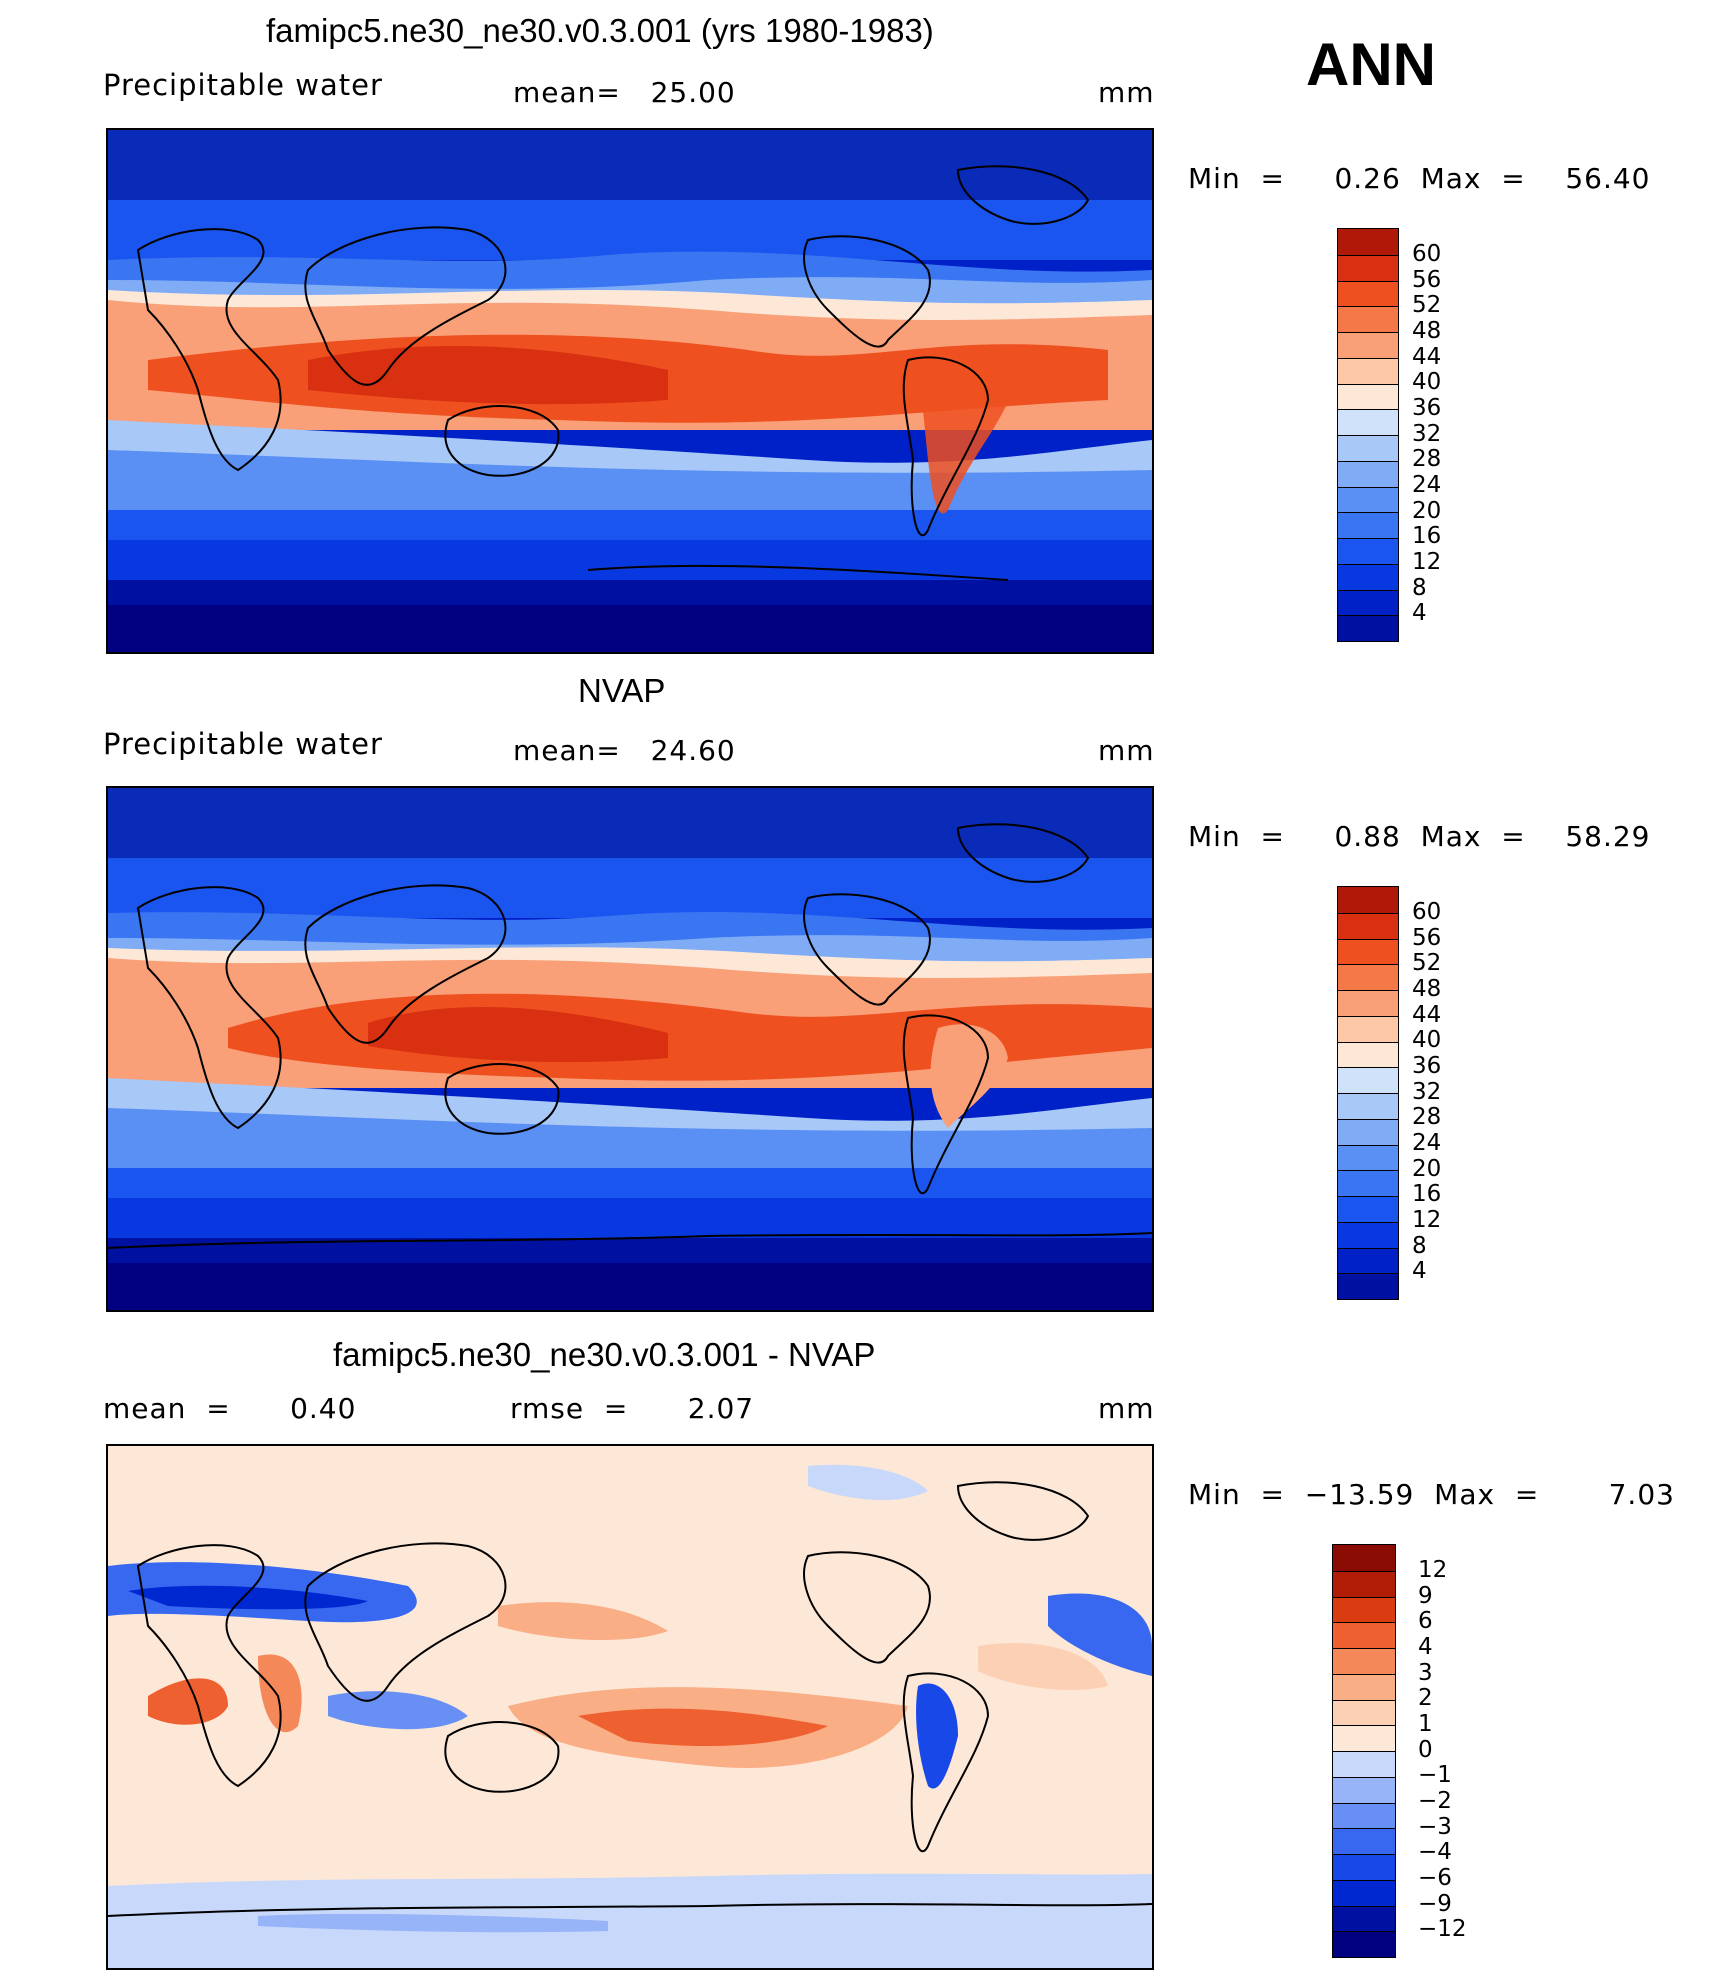  I want to click on panel1-colorbar, so click(1368, 435).